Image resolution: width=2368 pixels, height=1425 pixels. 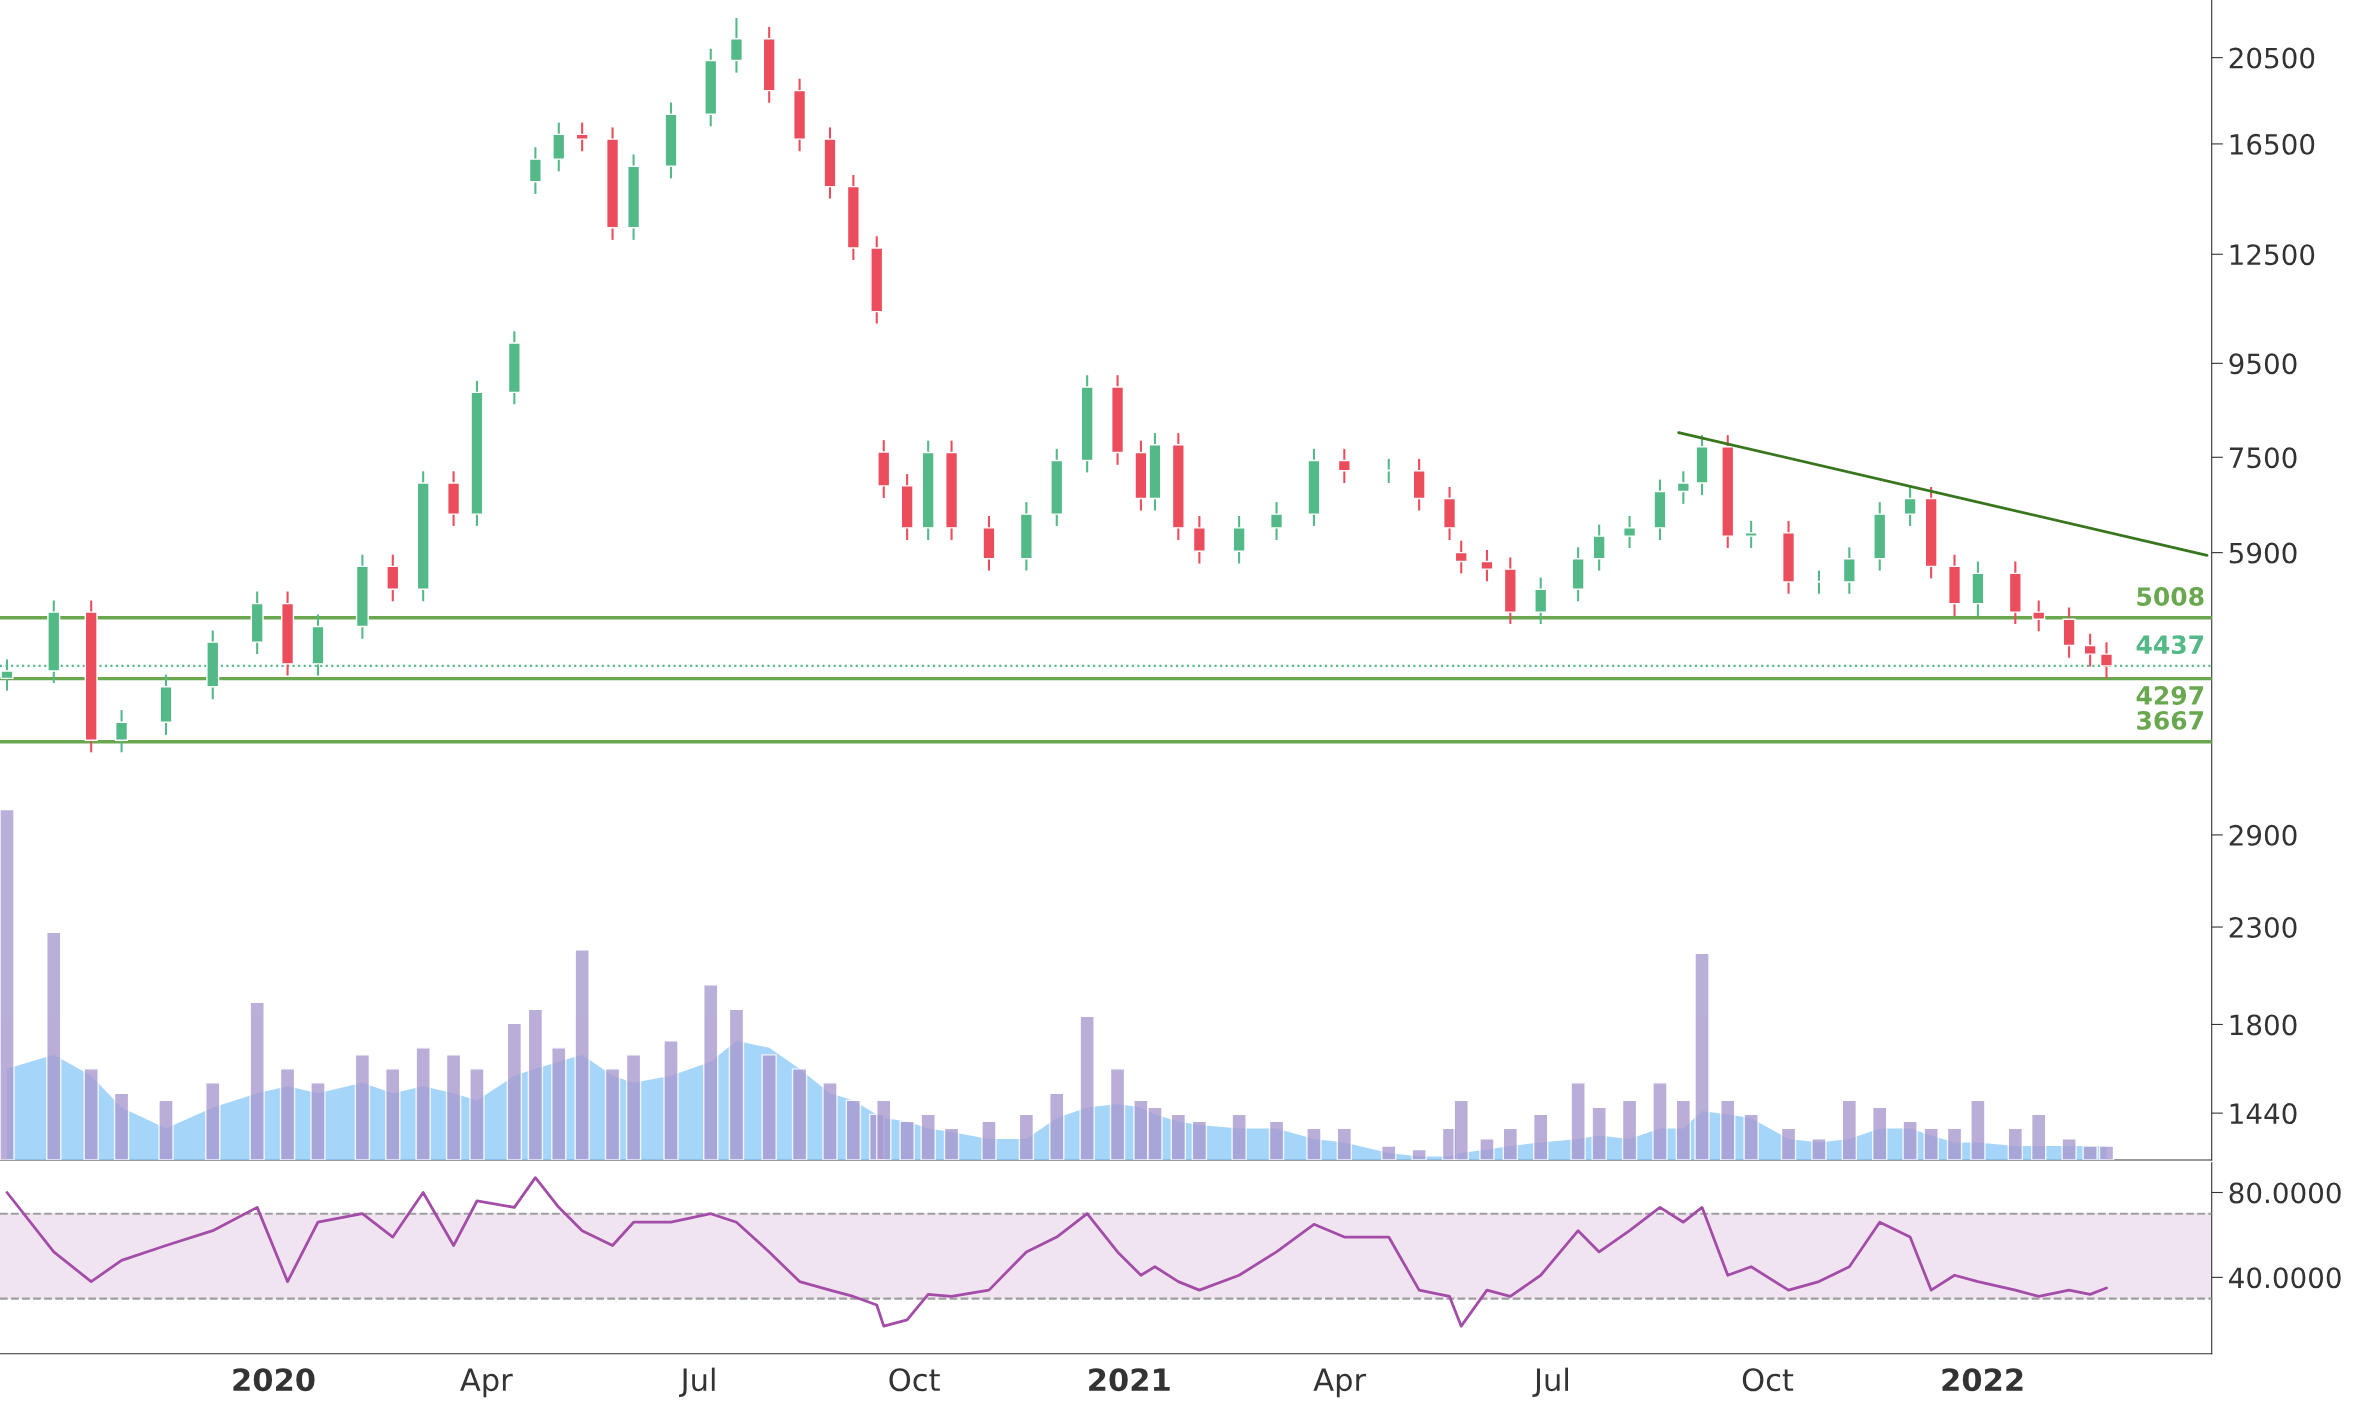 What do you see at coordinates (2272, 144) in the screenshot?
I see `y-tick-label: 16500` at bounding box center [2272, 144].